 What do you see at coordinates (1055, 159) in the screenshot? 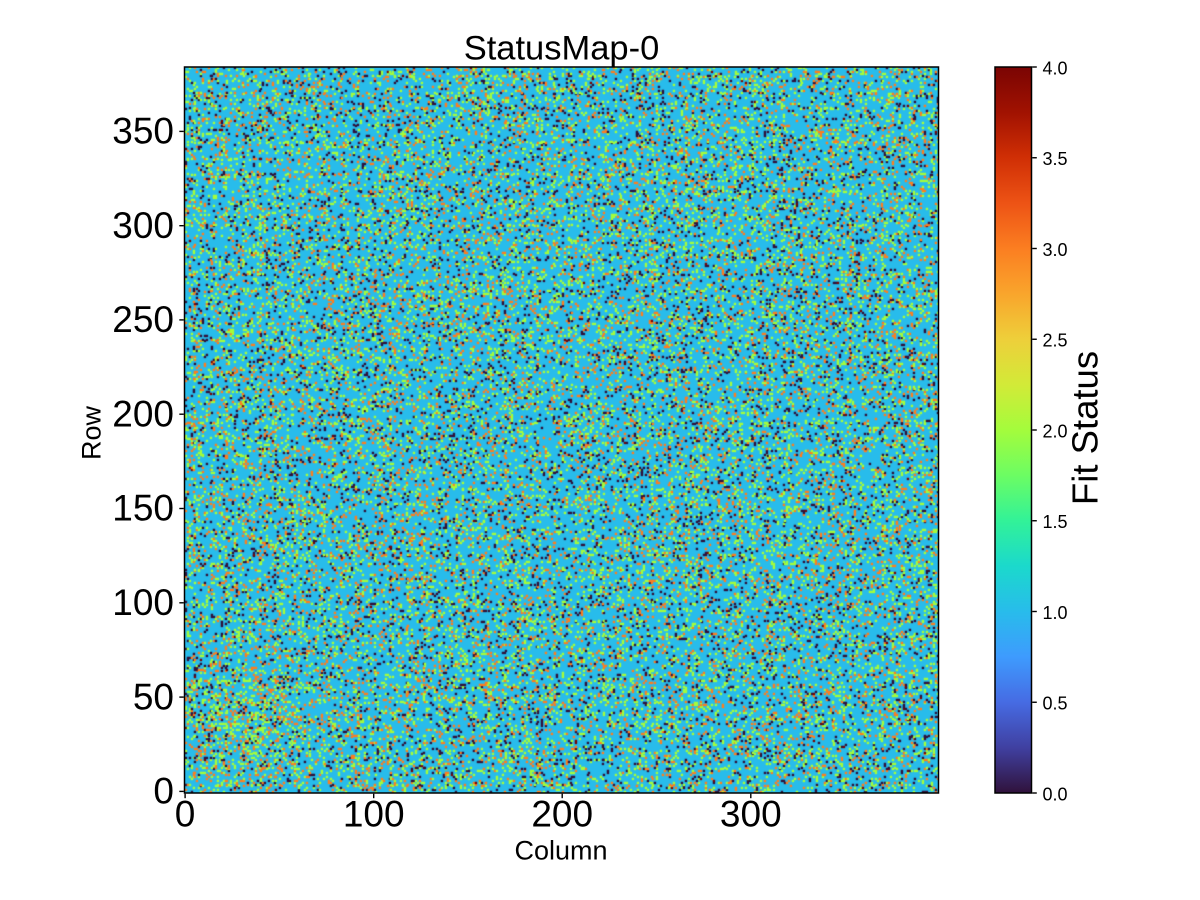
I see `svg-text: 3.5` at bounding box center [1055, 159].